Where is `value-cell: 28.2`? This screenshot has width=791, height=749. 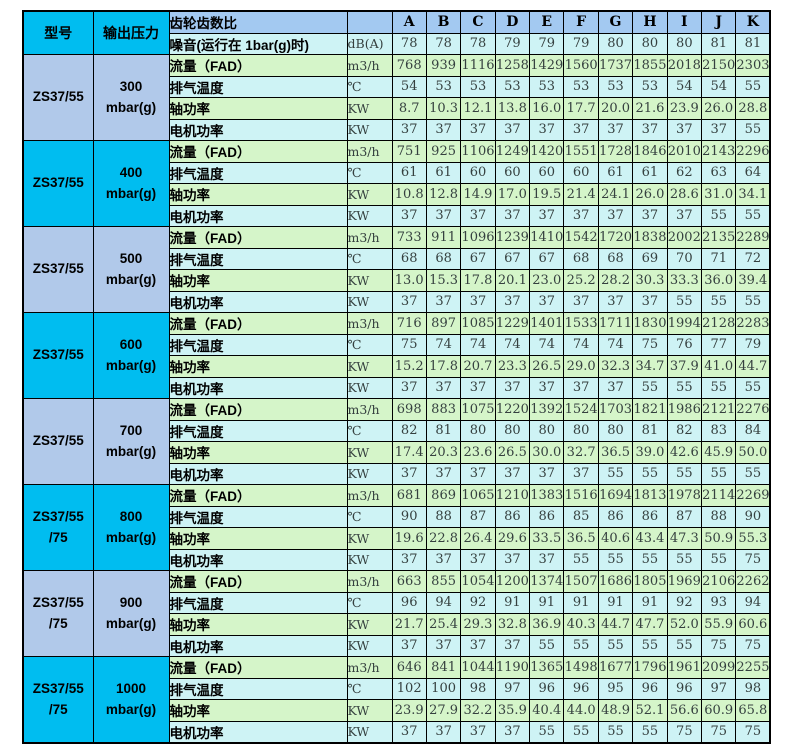
value-cell: 28.2 is located at coordinates (615, 280).